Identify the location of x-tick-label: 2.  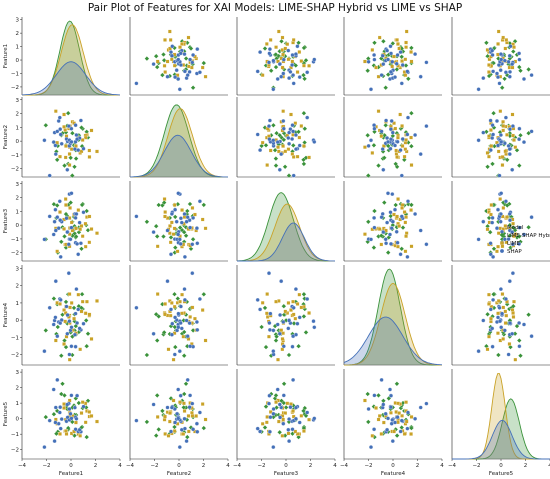
(311, 466).